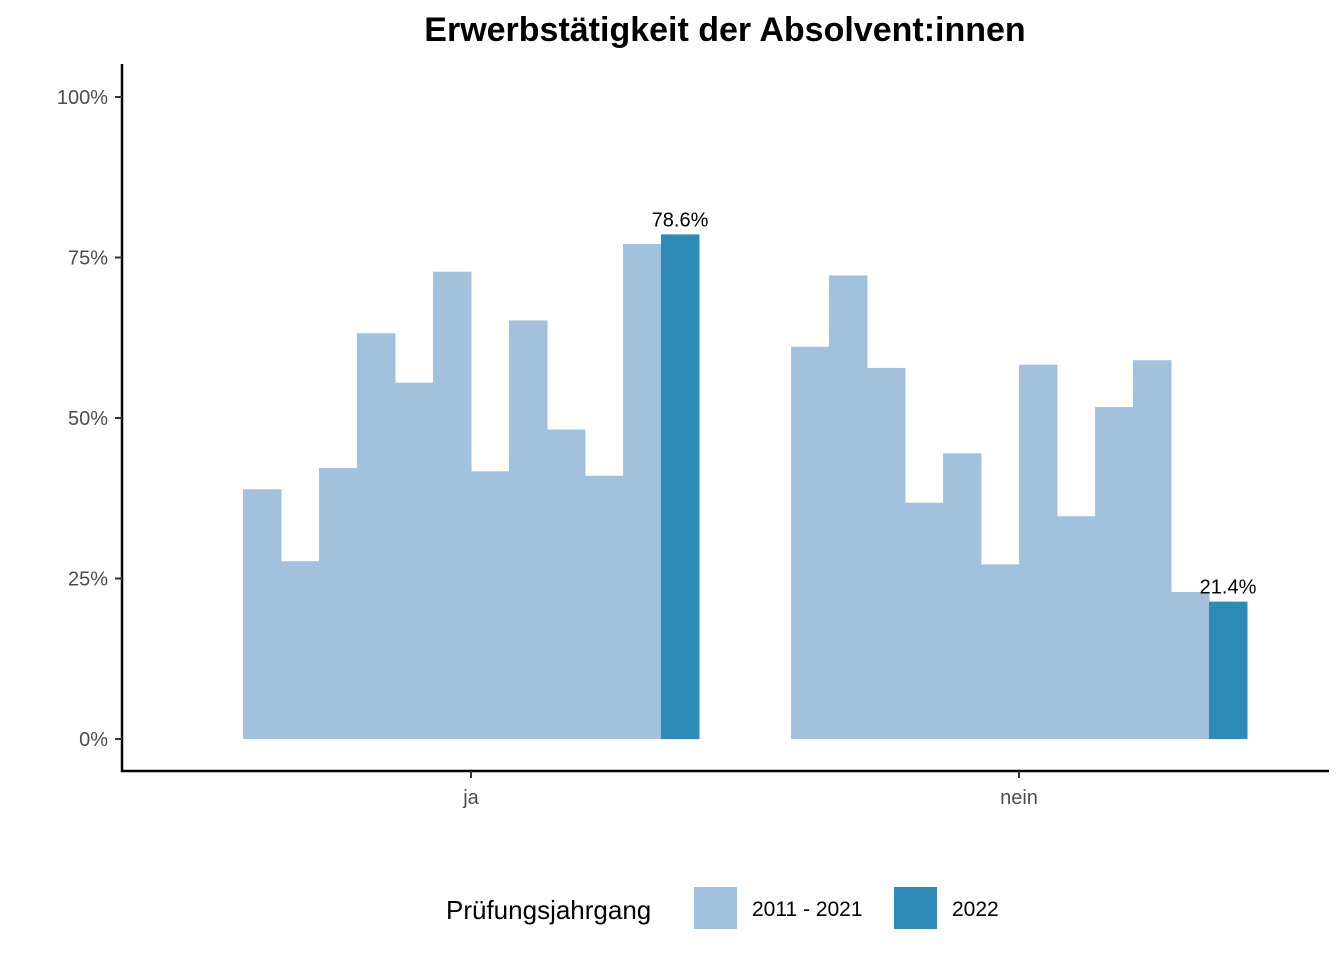  What do you see at coordinates (82, 98) in the screenshot?
I see `y-tick-label: 100%` at bounding box center [82, 98].